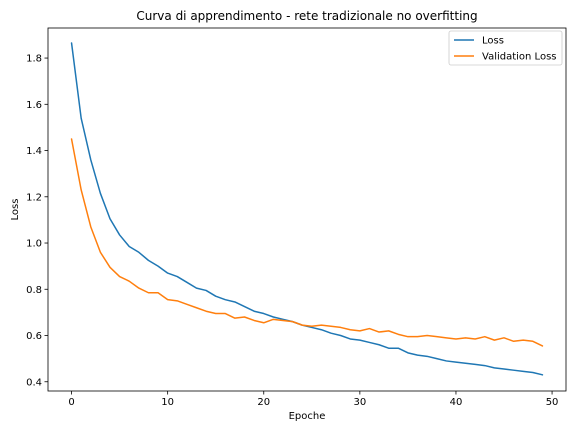  What do you see at coordinates (34, 244) in the screenshot?
I see `y-tick-label: 1.0` at bounding box center [34, 244].